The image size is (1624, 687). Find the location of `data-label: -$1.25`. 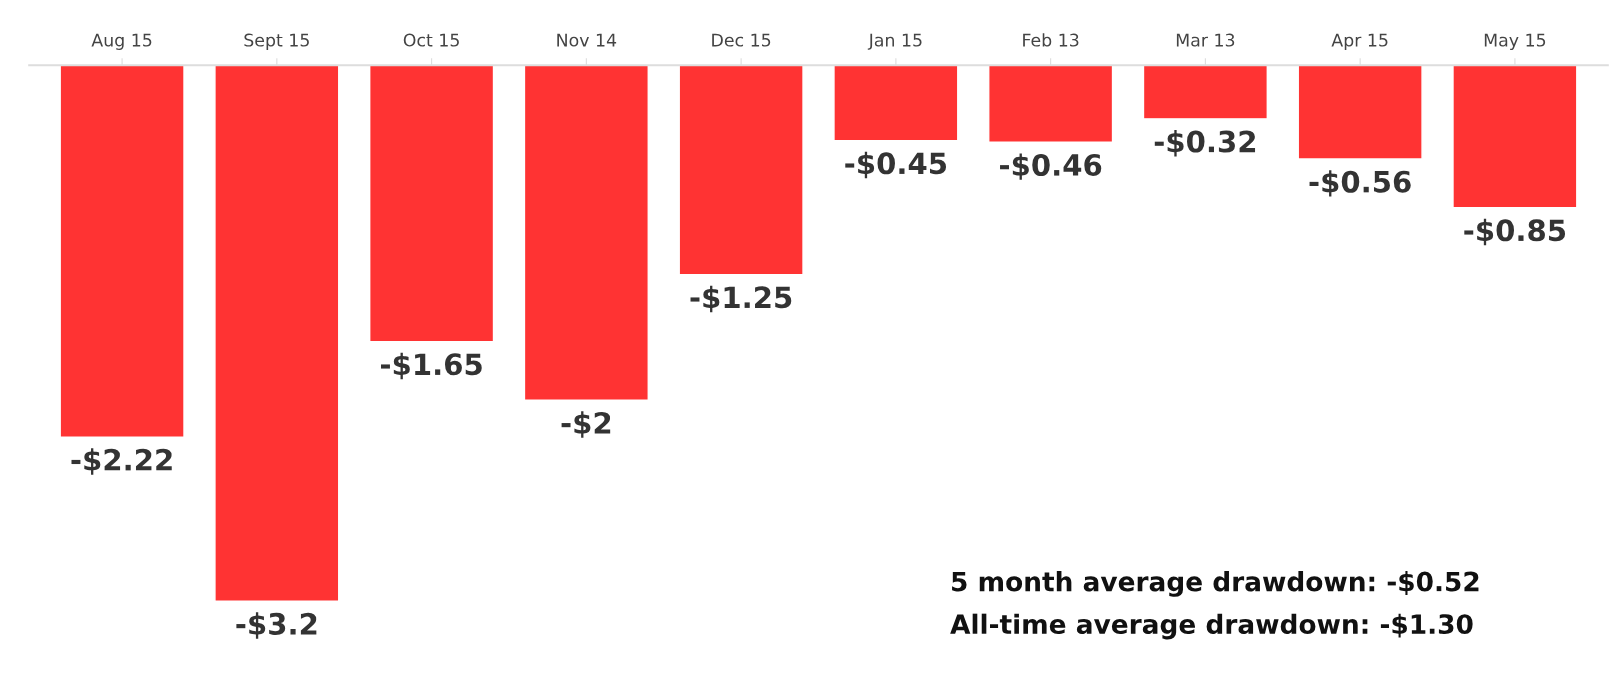

data-label: -$1.25 is located at coordinates (741, 299).